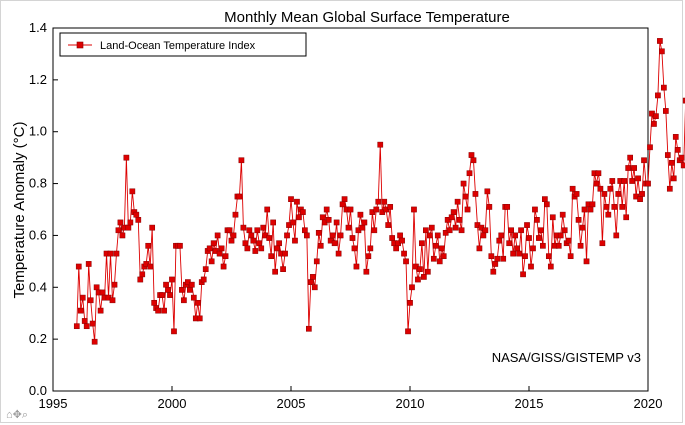  Describe the element at coordinates (566, 357) in the screenshot. I see `source-annotation: NASA/GISS/GISTEMP v3` at that location.